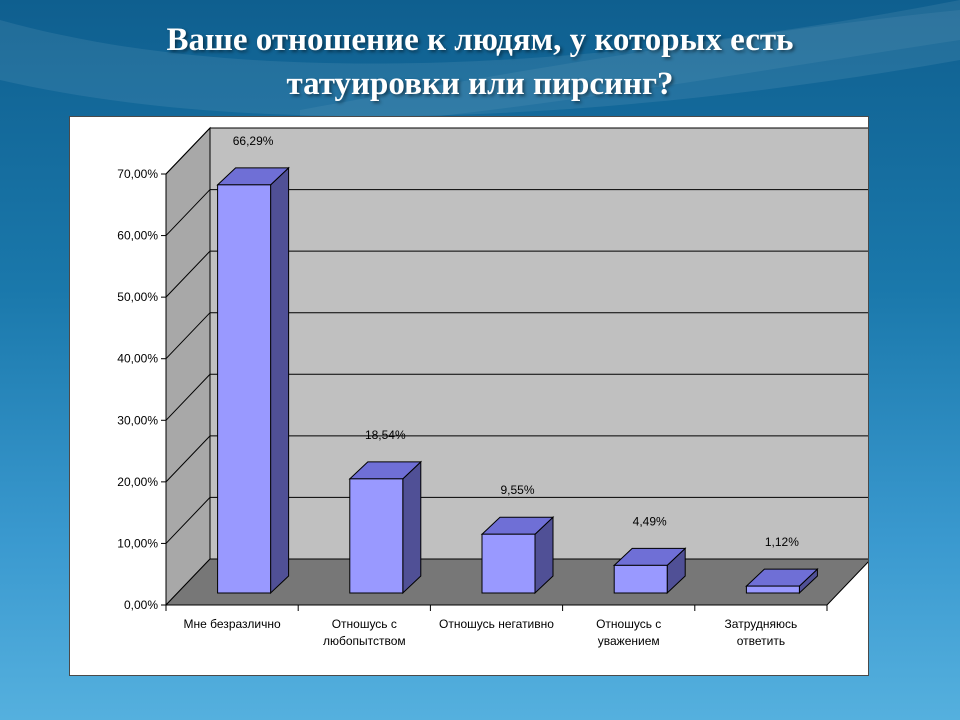  What do you see at coordinates (137, 236) in the screenshot?
I see `y-tick-label: 60,00%` at bounding box center [137, 236].